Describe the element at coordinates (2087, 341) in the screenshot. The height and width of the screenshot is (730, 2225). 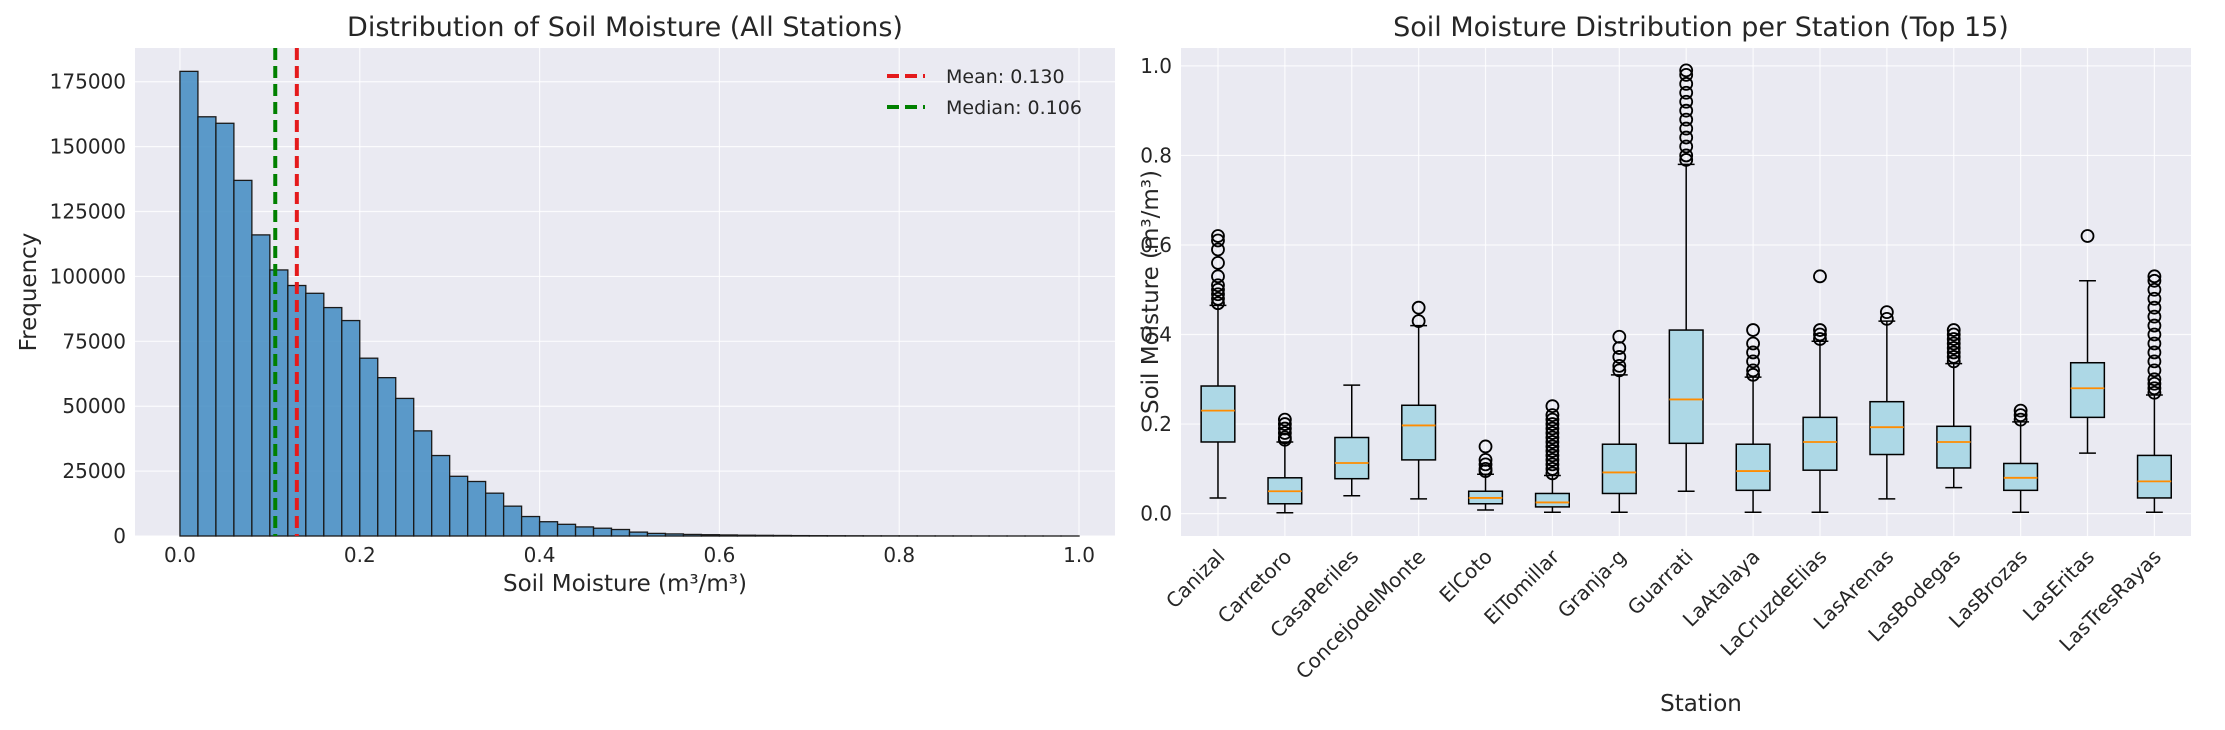
I see `boxplot-station-LasEritas` at that location.